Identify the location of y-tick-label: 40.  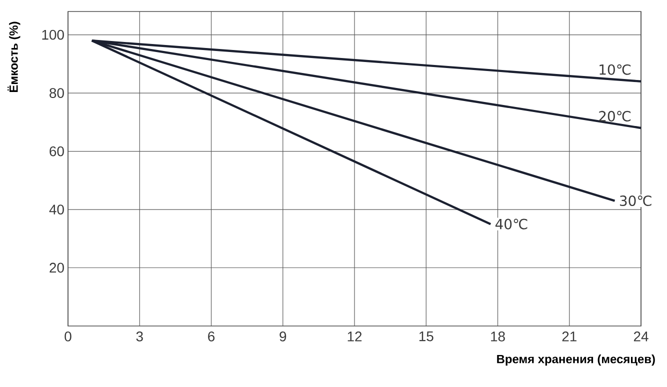
(56, 209).